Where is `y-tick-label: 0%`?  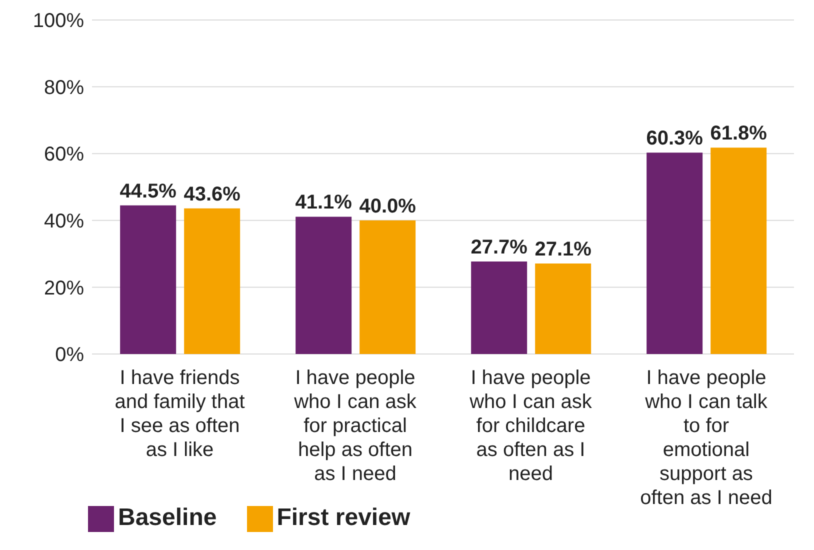
y-tick-label: 0% is located at coordinates (69, 355).